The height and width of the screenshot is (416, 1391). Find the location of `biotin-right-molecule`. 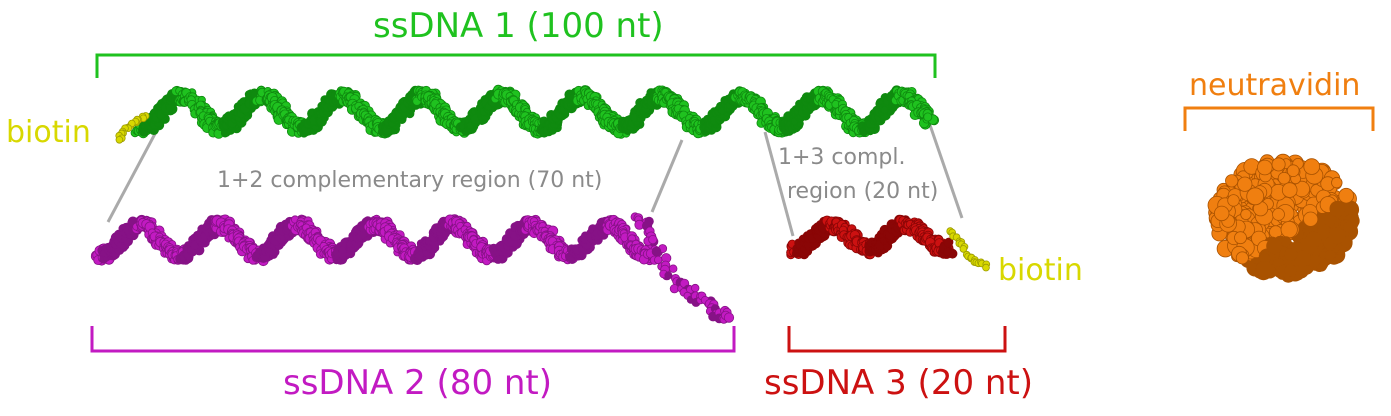

biotin-right-molecule is located at coordinates (968, 249).